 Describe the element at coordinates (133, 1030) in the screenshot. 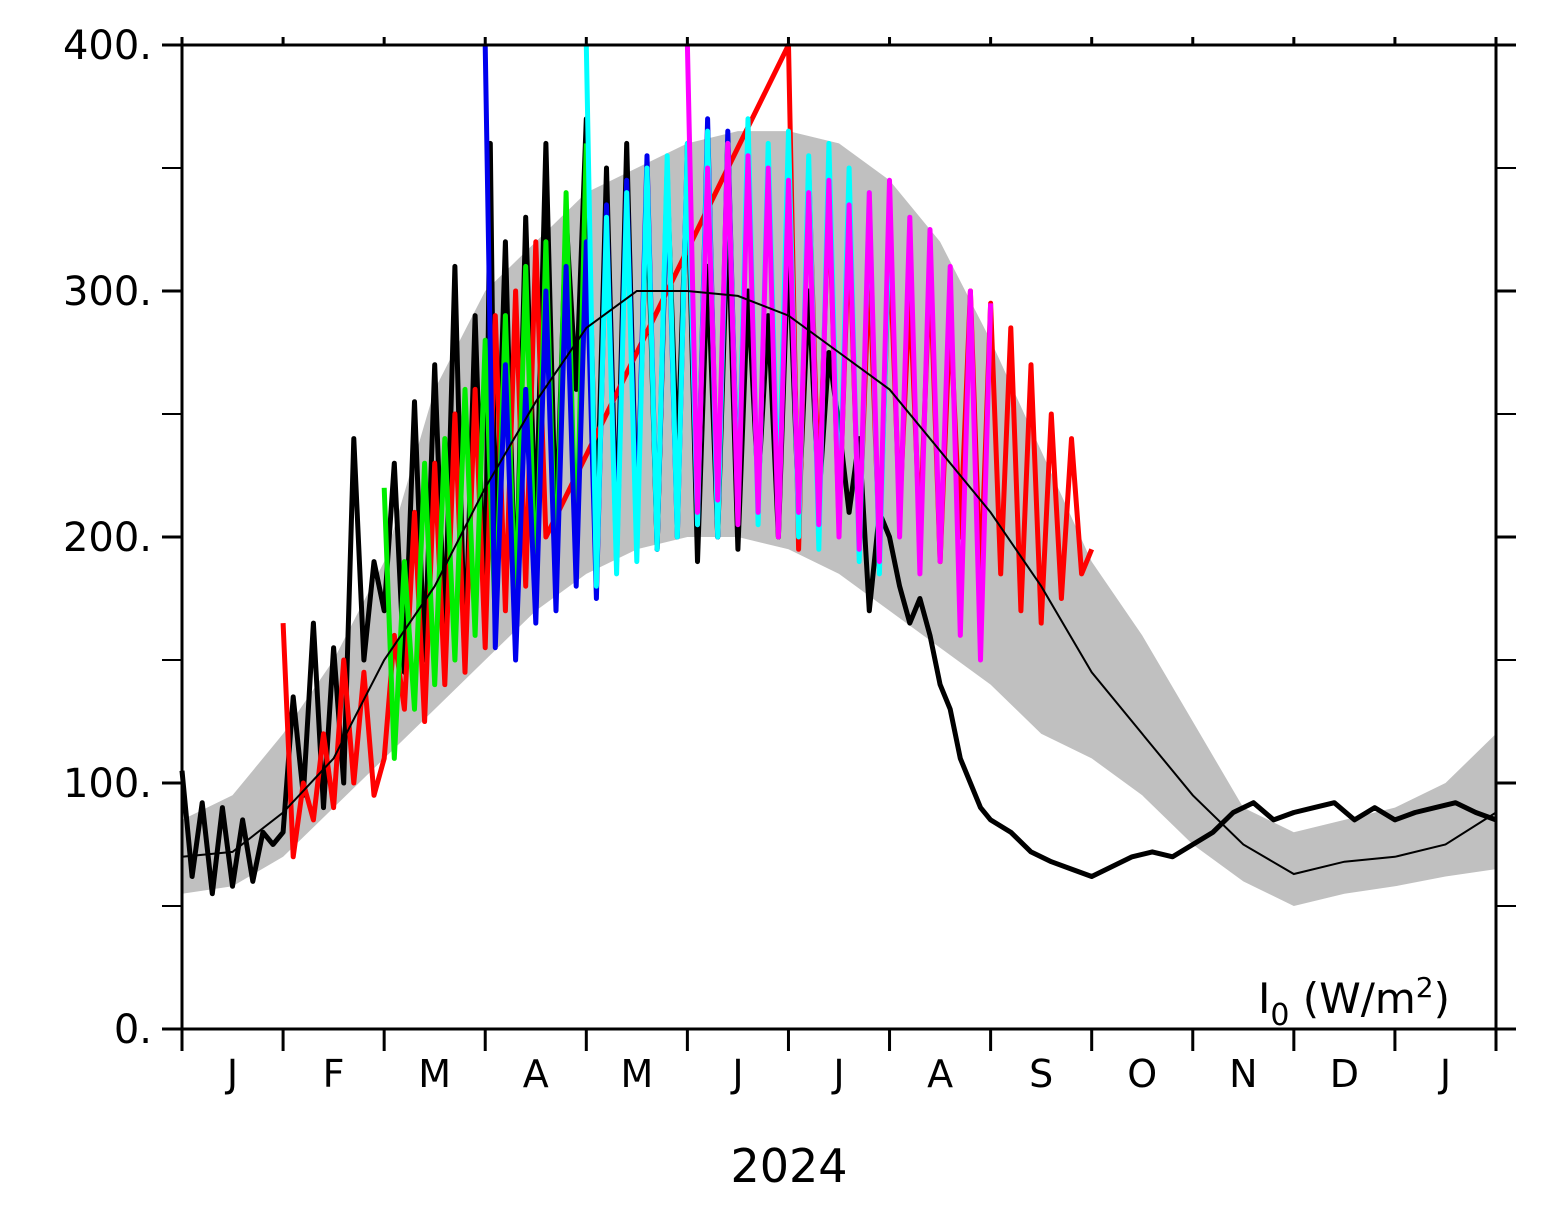

I see `y-tick-label-0: 0.` at that location.